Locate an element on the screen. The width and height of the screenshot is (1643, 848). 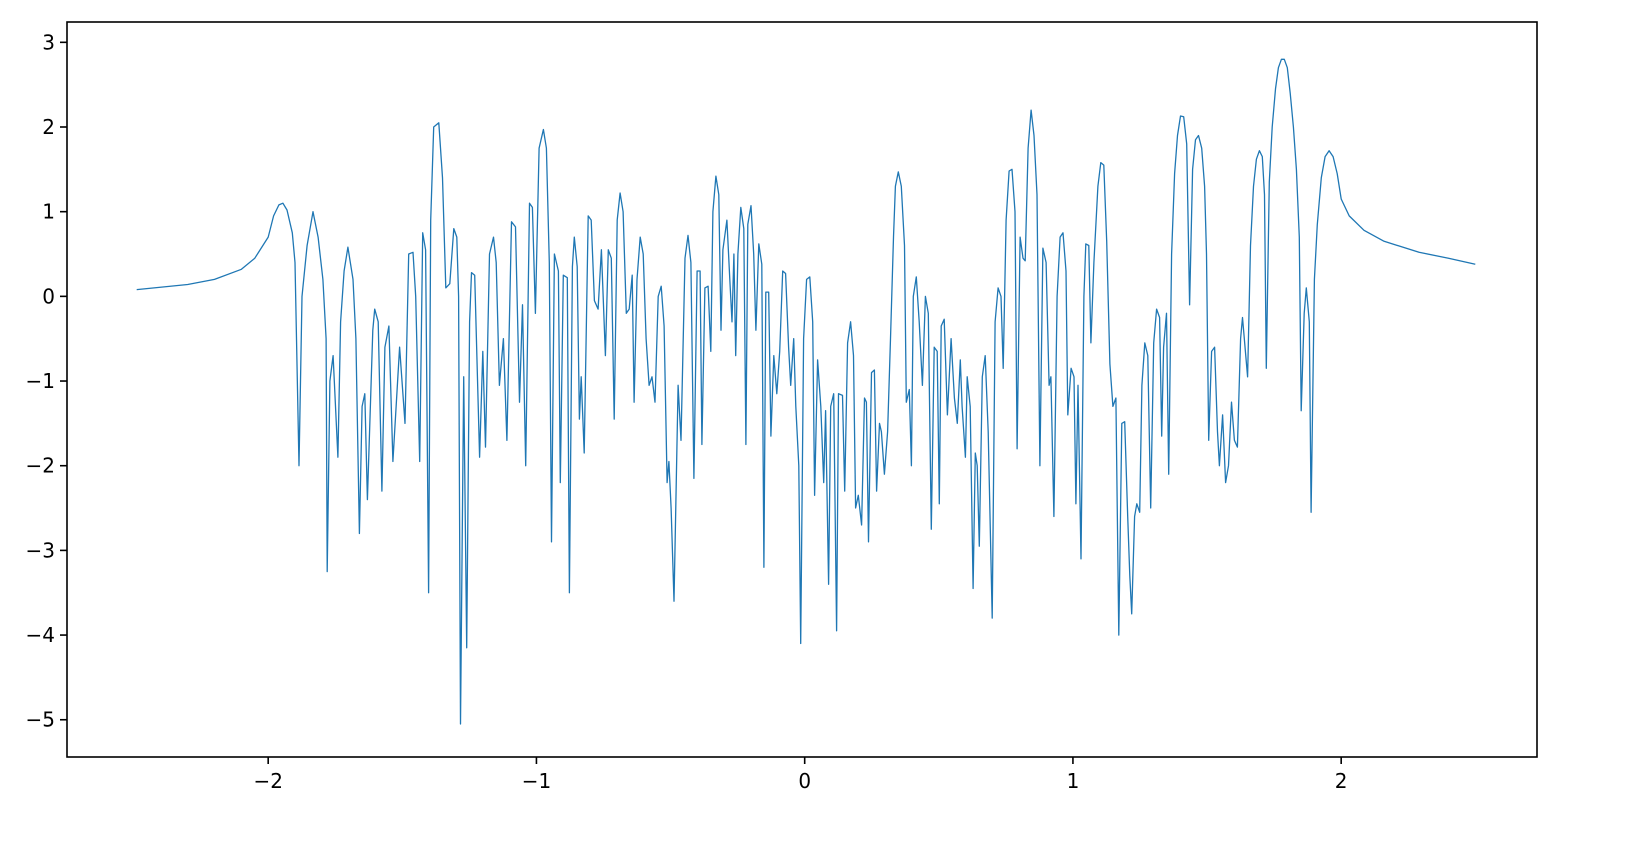
y-tick-label: 1 is located at coordinates (48, 212).